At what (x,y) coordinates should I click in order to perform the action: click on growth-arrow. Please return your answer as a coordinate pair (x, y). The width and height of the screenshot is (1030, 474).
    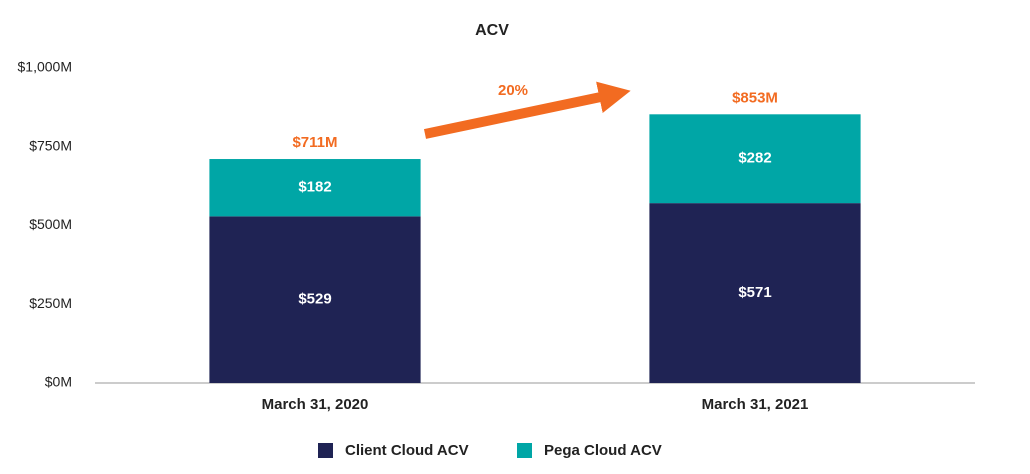
    Looking at the image, I should click on (527, 110).